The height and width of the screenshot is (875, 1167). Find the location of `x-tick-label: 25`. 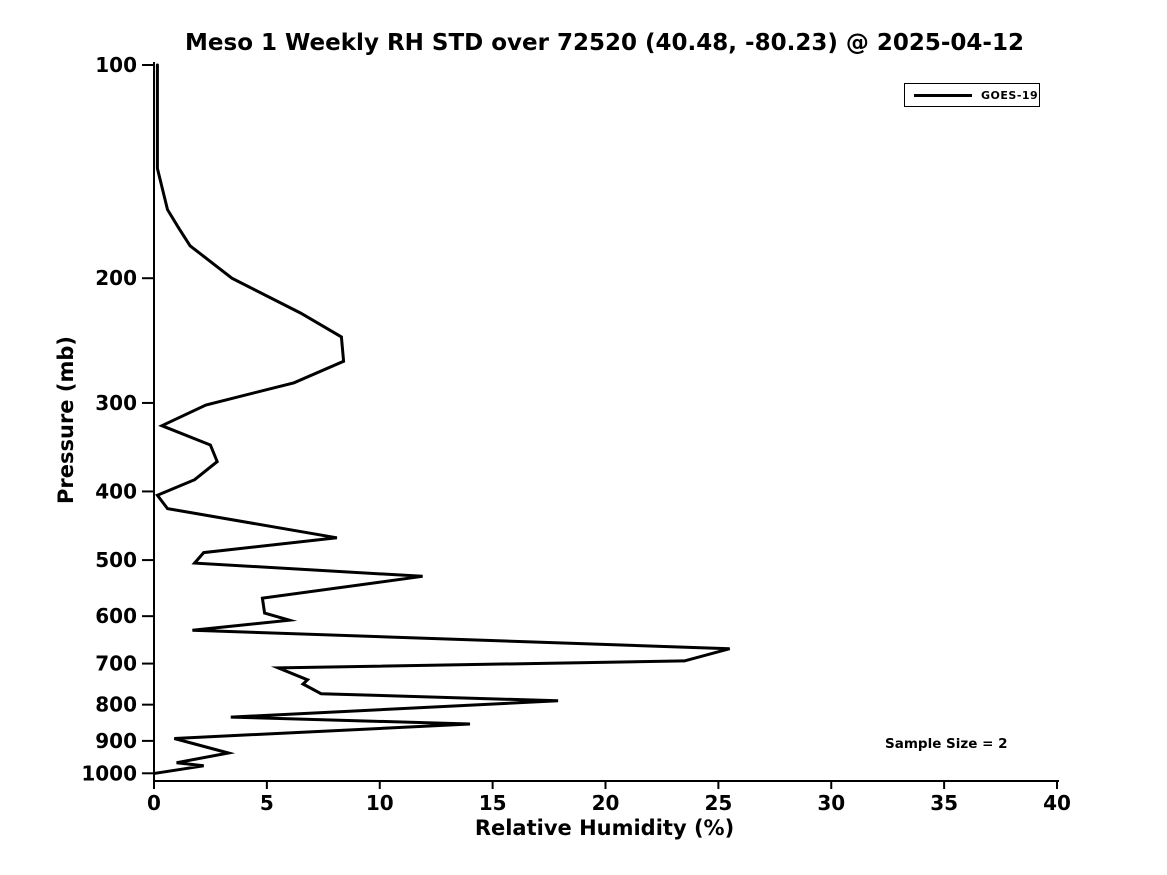

x-tick-label: 25 is located at coordinates (718, 803).